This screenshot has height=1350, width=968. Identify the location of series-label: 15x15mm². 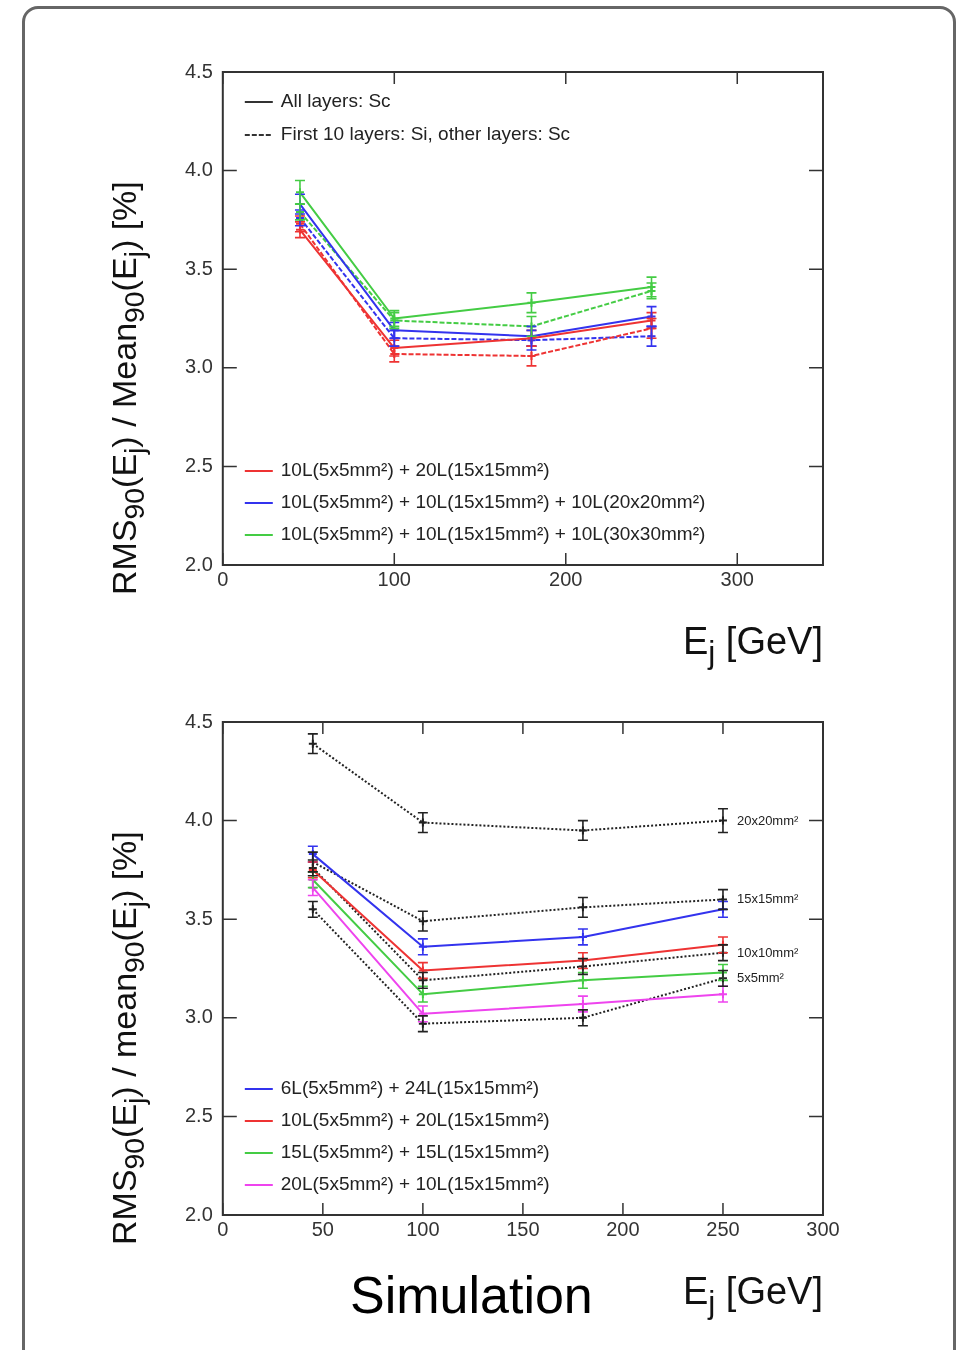
(767, 899).